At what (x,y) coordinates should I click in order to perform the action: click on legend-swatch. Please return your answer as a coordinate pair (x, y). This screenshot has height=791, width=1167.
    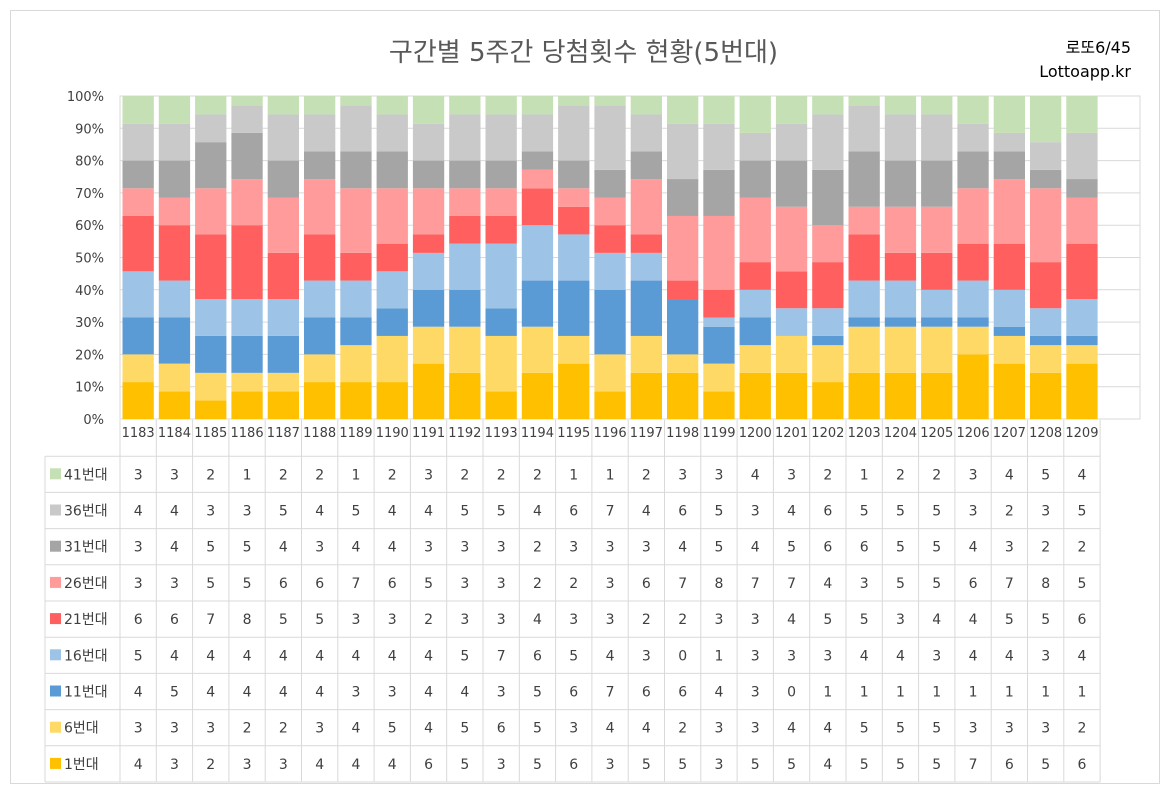
    Looking at the image, I should click on (55, 474).